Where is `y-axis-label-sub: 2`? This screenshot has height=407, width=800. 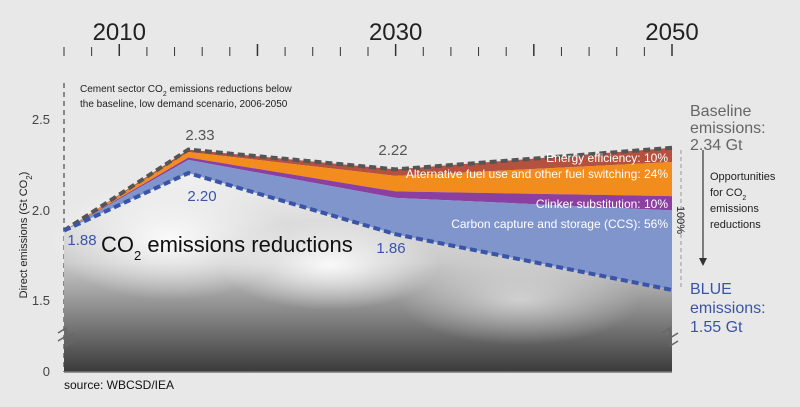
y-axis-label-sub: 2 is located at coordinates (29, 177).